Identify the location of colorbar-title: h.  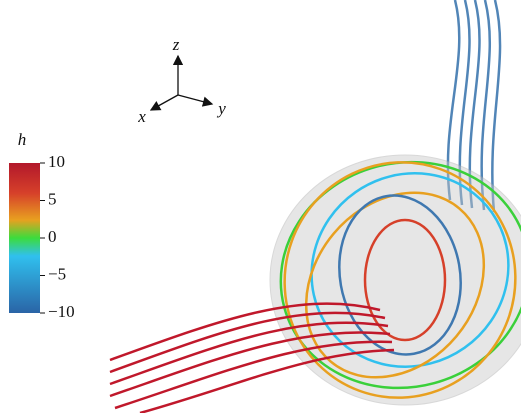
(22, 139).